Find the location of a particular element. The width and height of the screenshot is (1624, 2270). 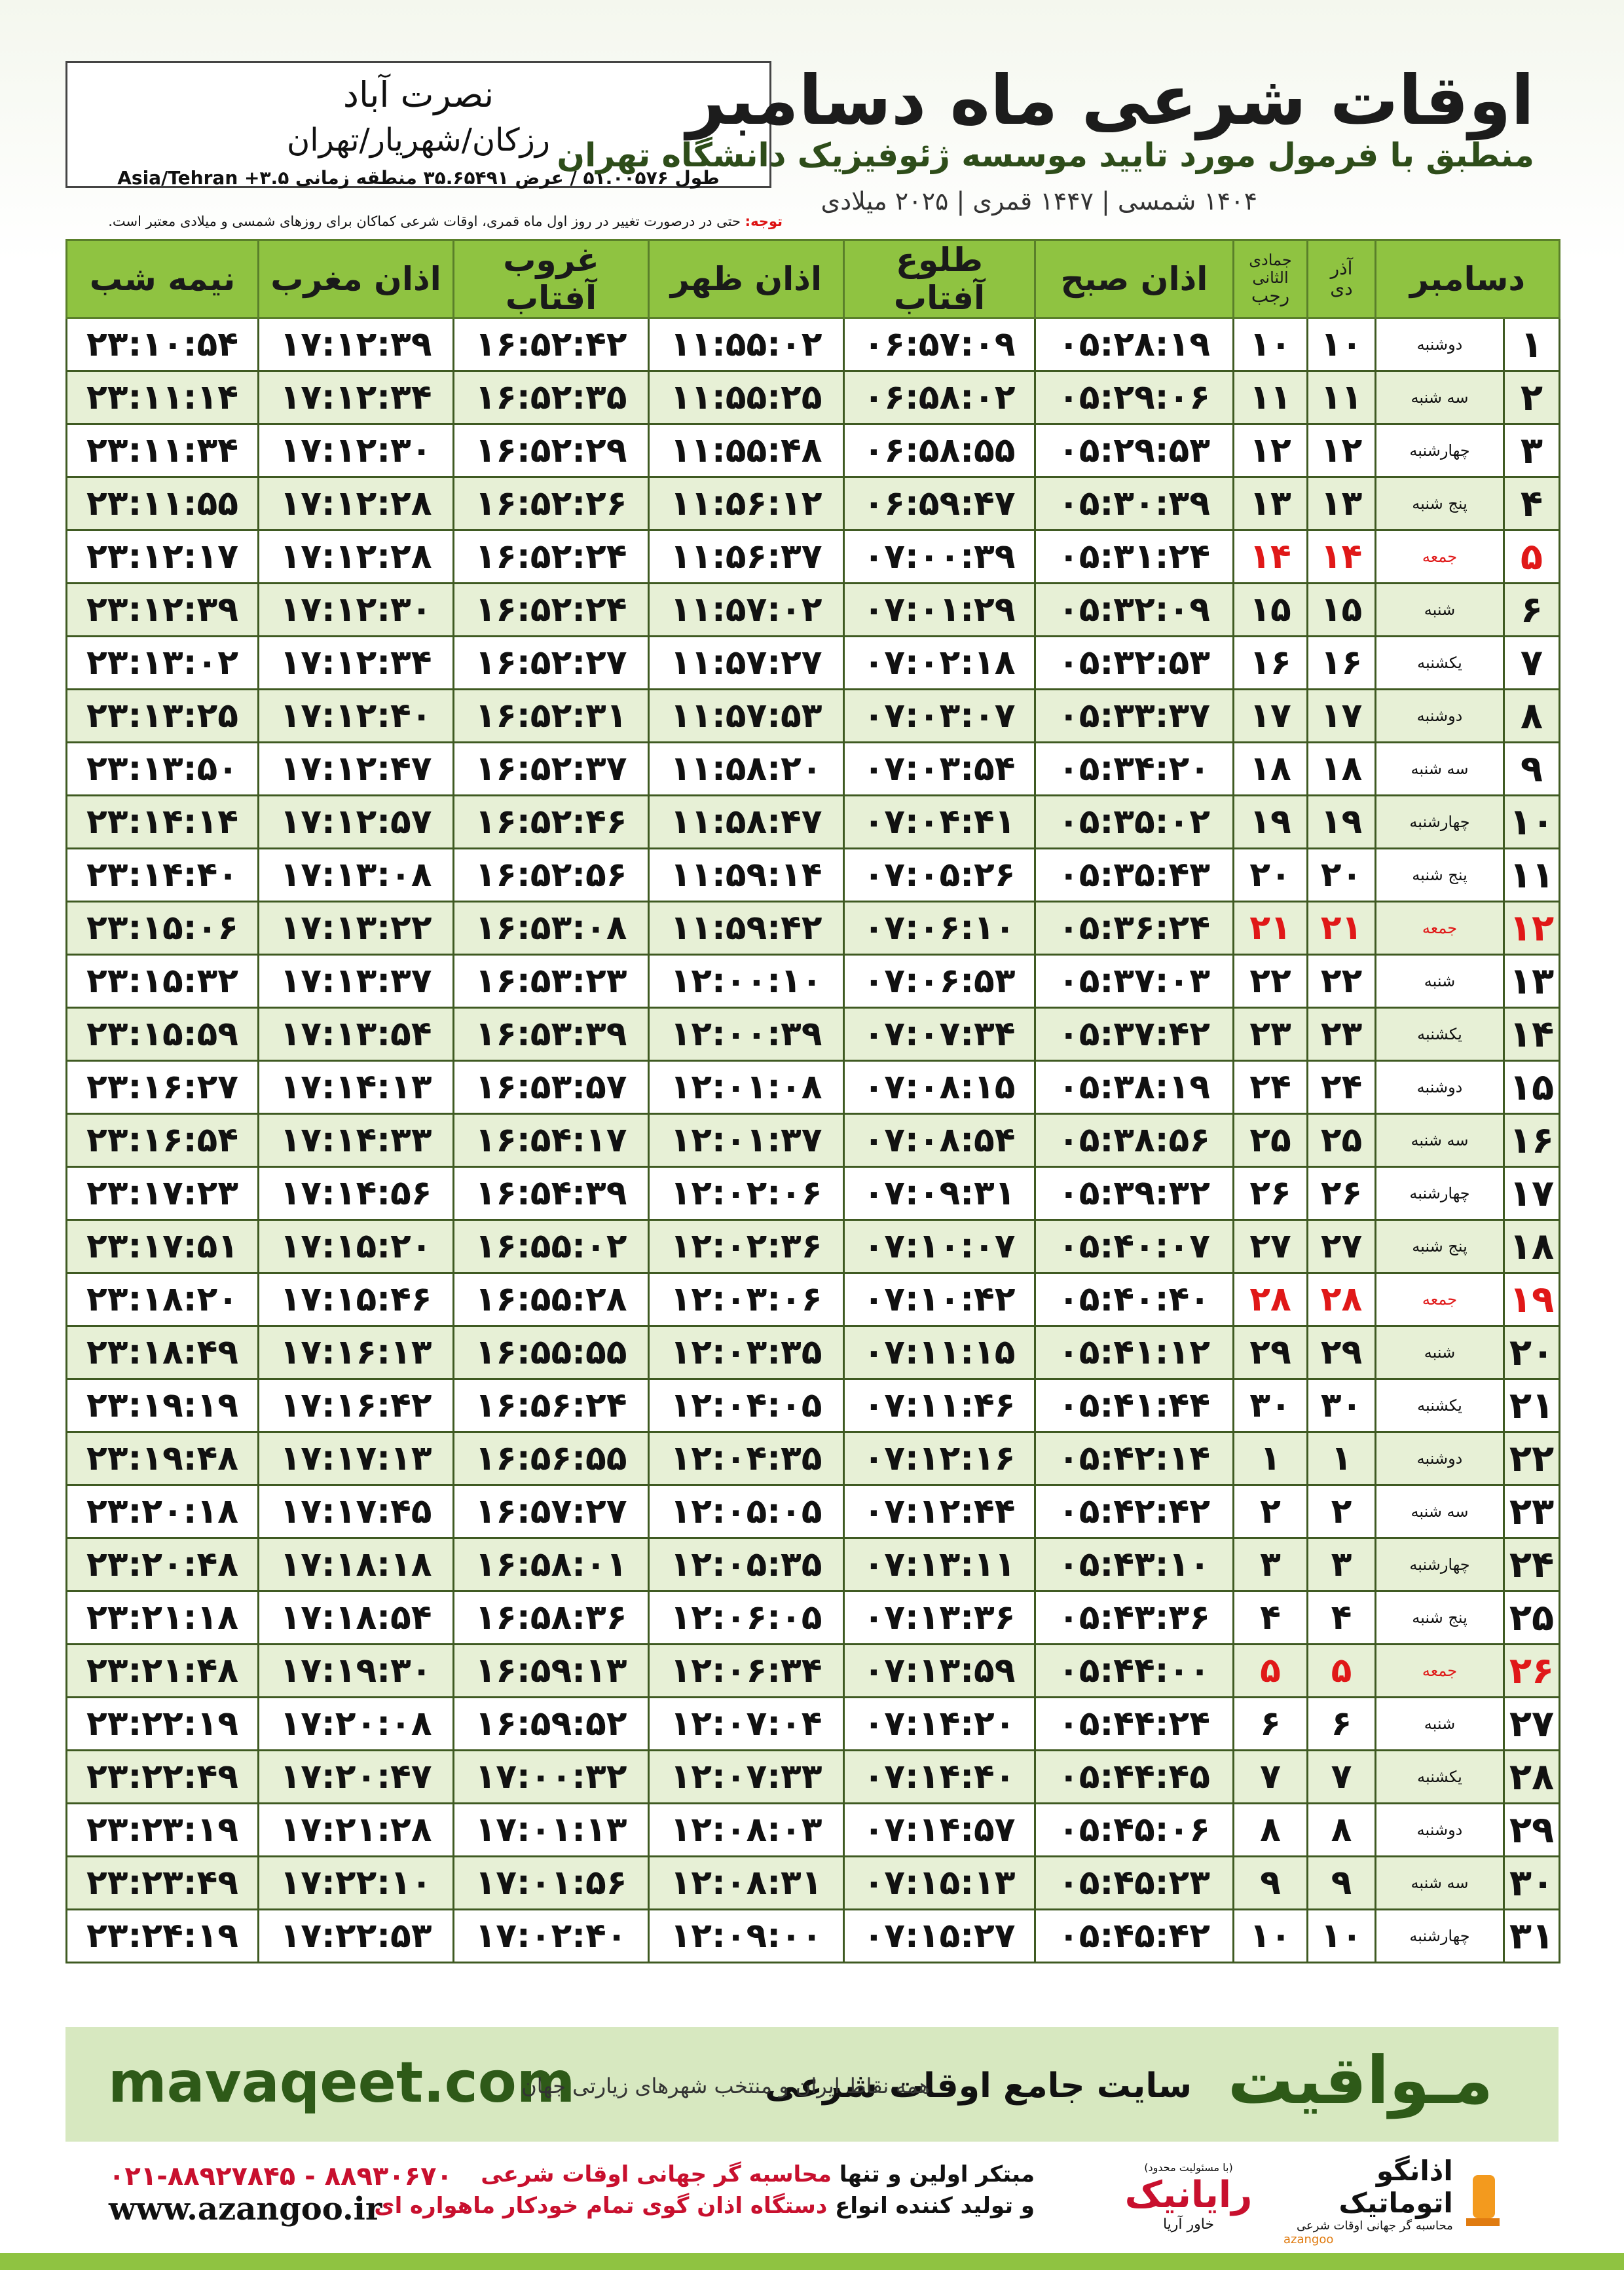

time-cell: ۰۵:۴۰:۴۰ is located at coordinates (1134, 1299).